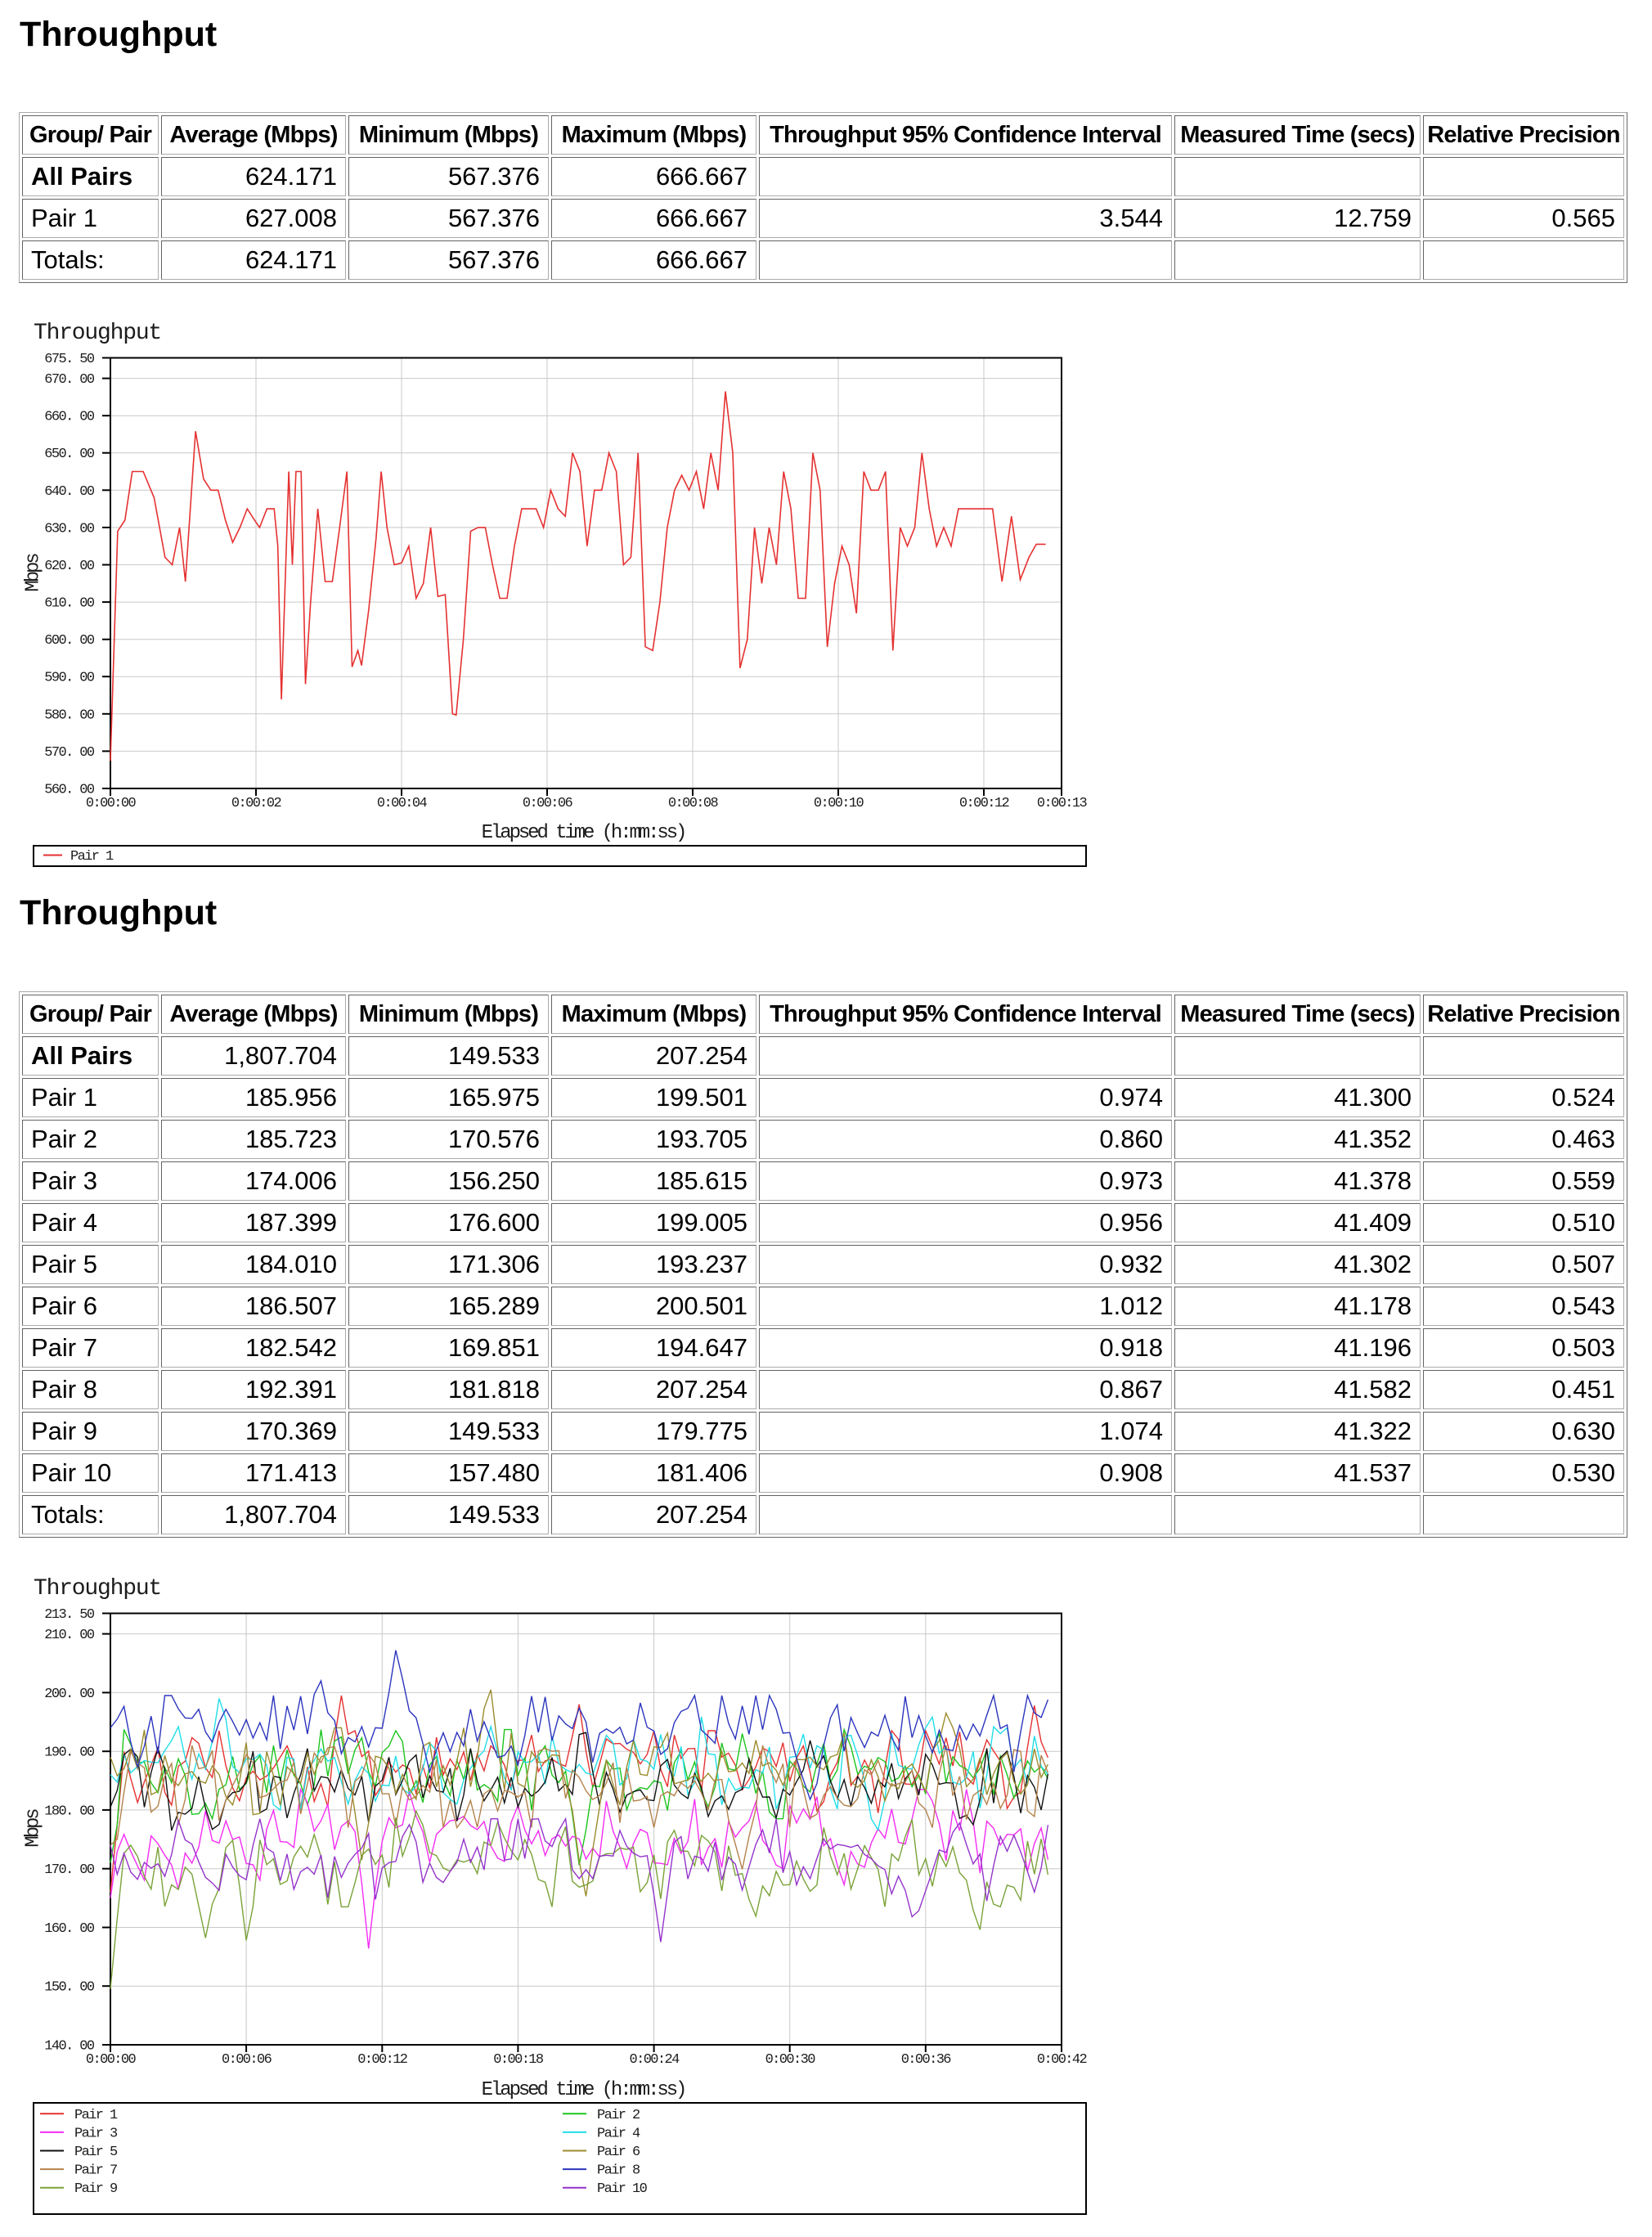 This screenshot has width=1652, height=2237. I want to click on svg-text: Pair 10, so click(622, 2189).